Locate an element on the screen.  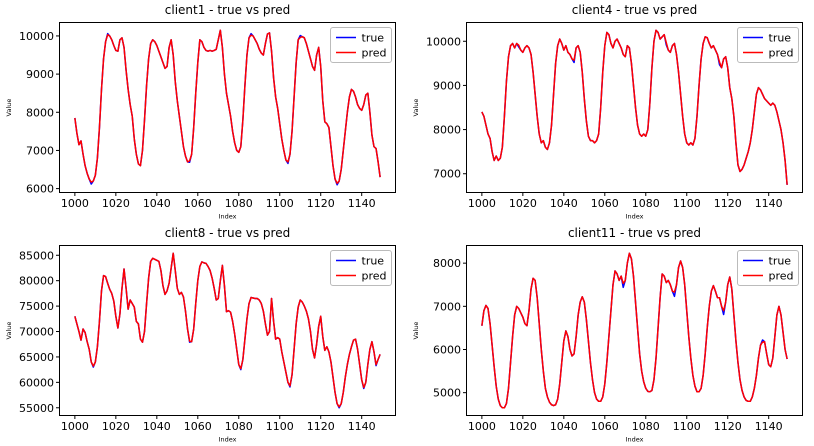
y-tick-label: 80000 is located at coordinates (36, 281).